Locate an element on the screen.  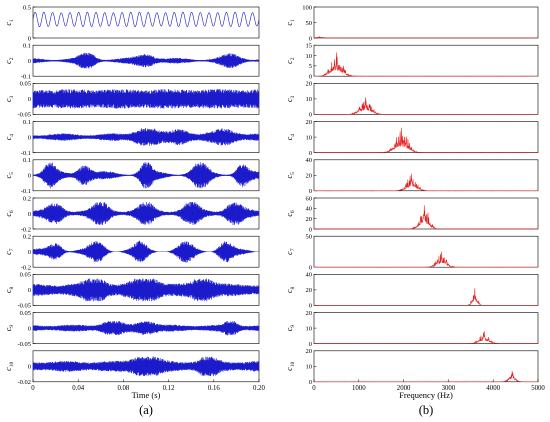
panel-a-caption: (a) is located at coordinates (146, 410).